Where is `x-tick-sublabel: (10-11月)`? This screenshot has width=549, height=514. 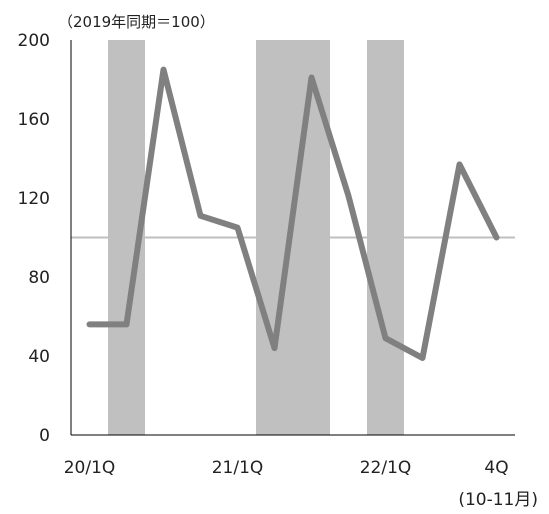
x-tick-sublabel: (10-11月) is located at coordinates (498, 500).